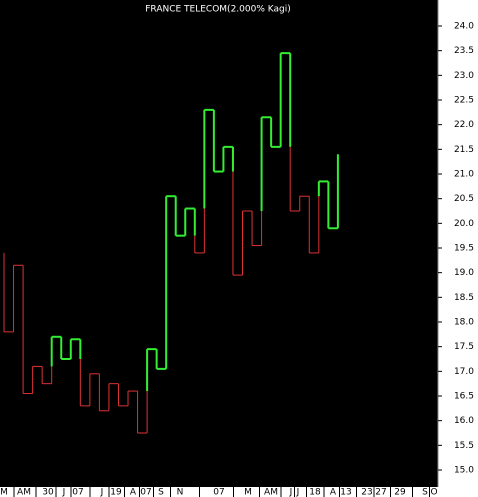 Image resolution: width=478 pixels, height=497 pixels. Describe the element at coordinates (464, 150) in the screenshot. I see `y-tick-label: 21.5` at that location.